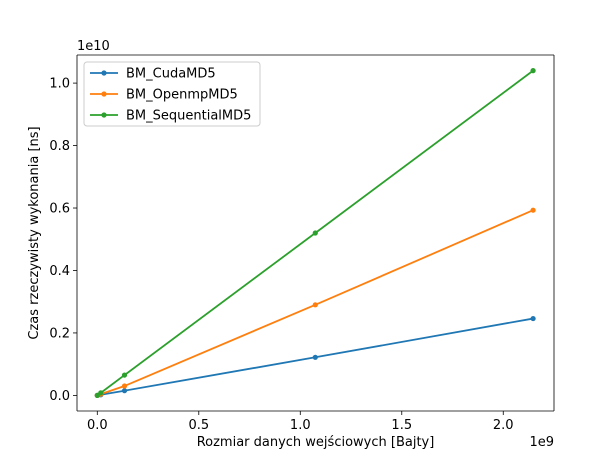 The height and width of the screenshot is (461, 614). What do you see at coordinates (59, 84) in the screenshot?
I see `y-tick-label: 1.0` at bounding box center [59, 84].